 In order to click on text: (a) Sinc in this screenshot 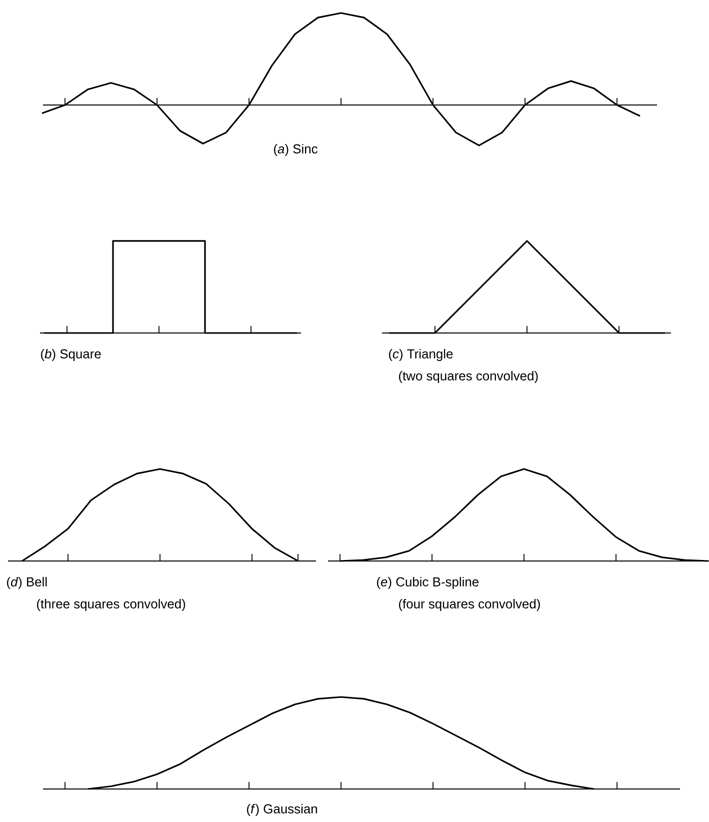, I will do `click(296, 150)`.